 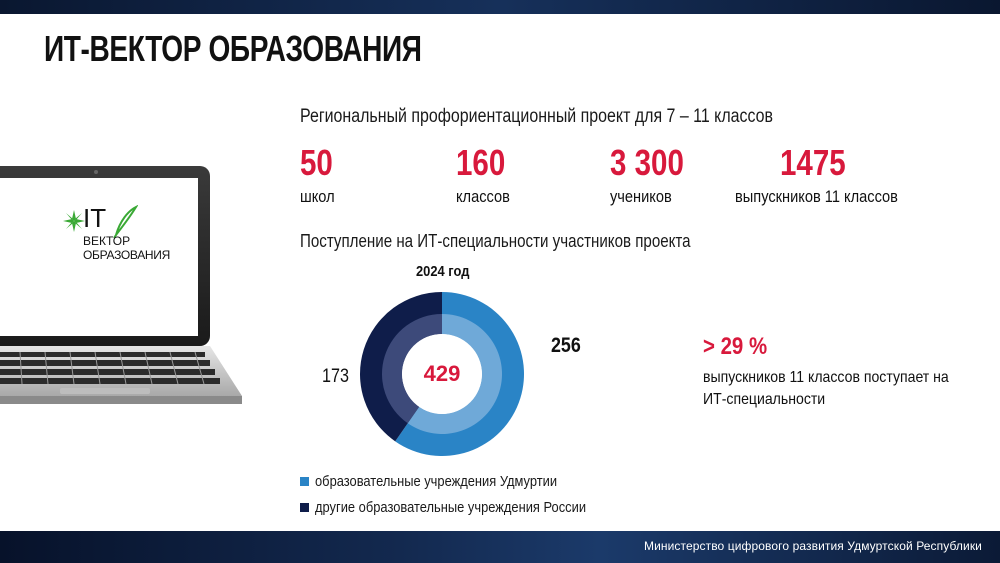 I want to click on stat-label: учеников, so click(x=641, y=196).